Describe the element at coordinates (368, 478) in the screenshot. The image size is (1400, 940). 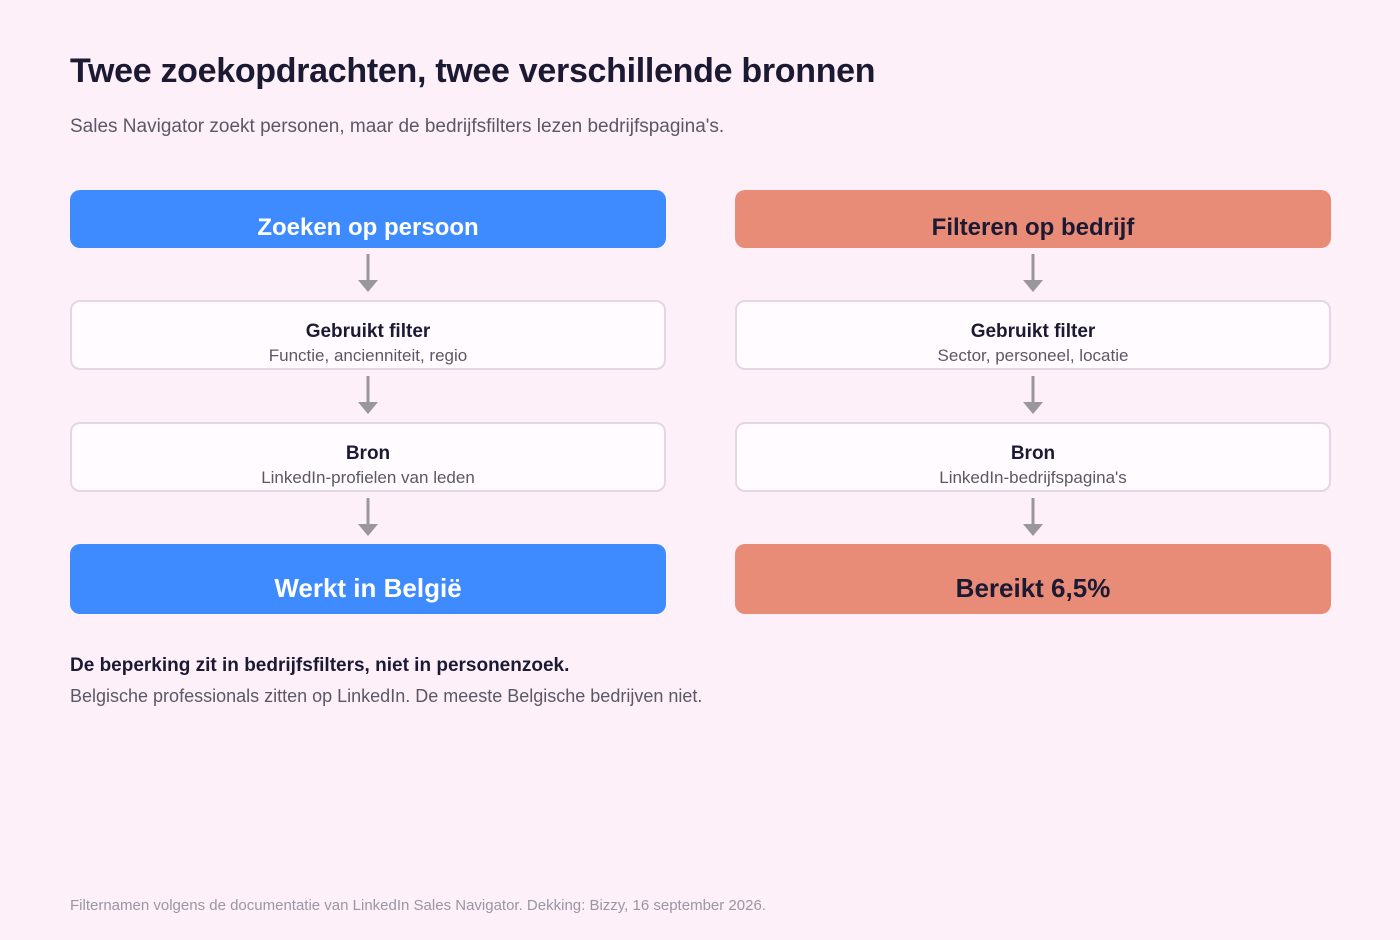
I see `person-source-value: LinkedIn-profielen van leden` at that location.